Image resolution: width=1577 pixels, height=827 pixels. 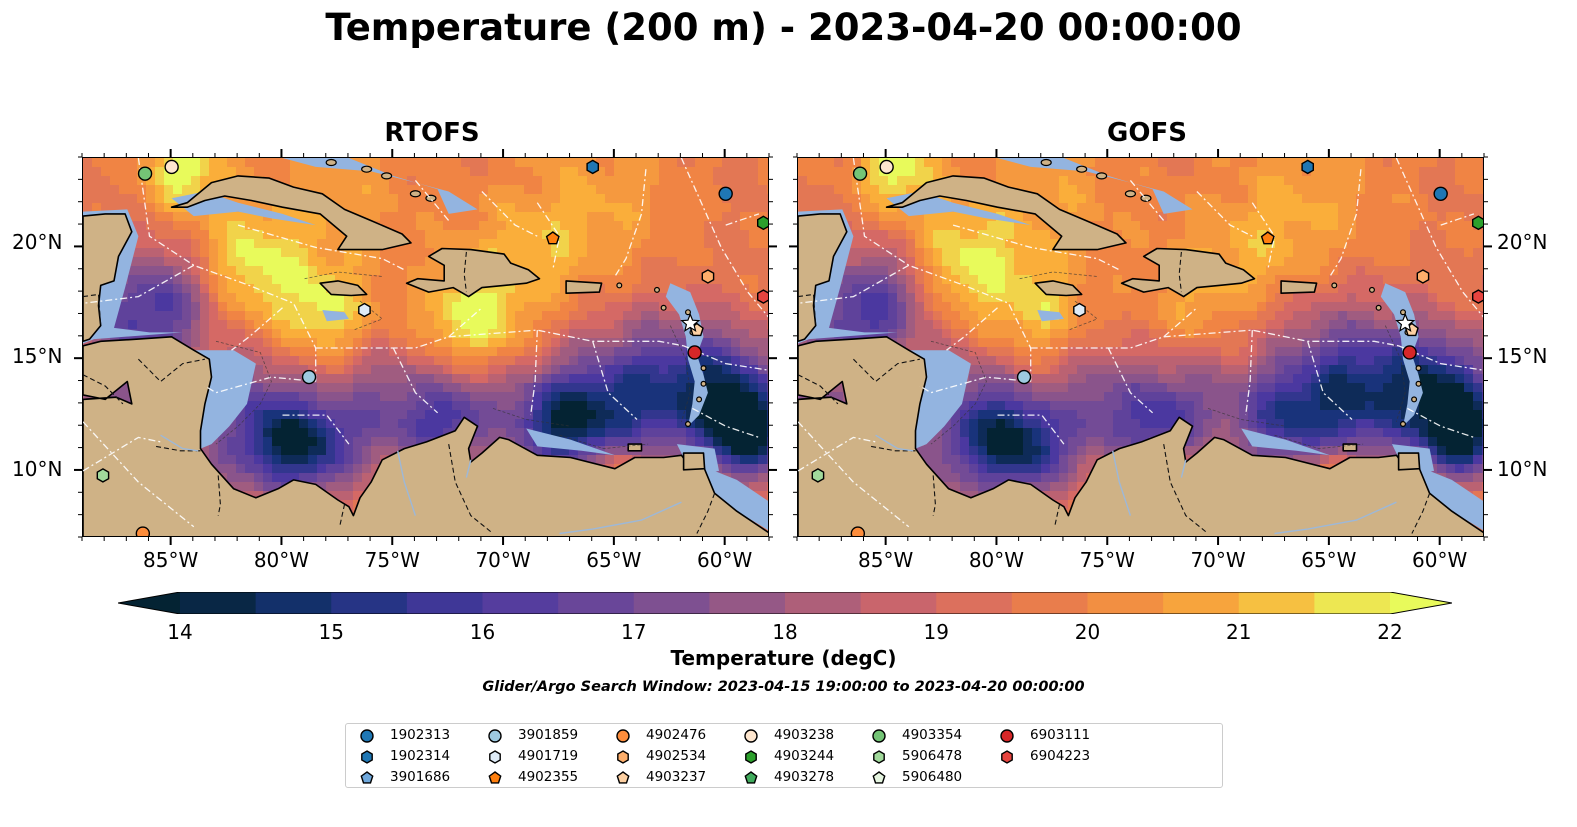 What do you see at coordinates (180, 632) in the screenshot?
I see `colorbar-tick-14: 14` at bounding box center [180, 632].